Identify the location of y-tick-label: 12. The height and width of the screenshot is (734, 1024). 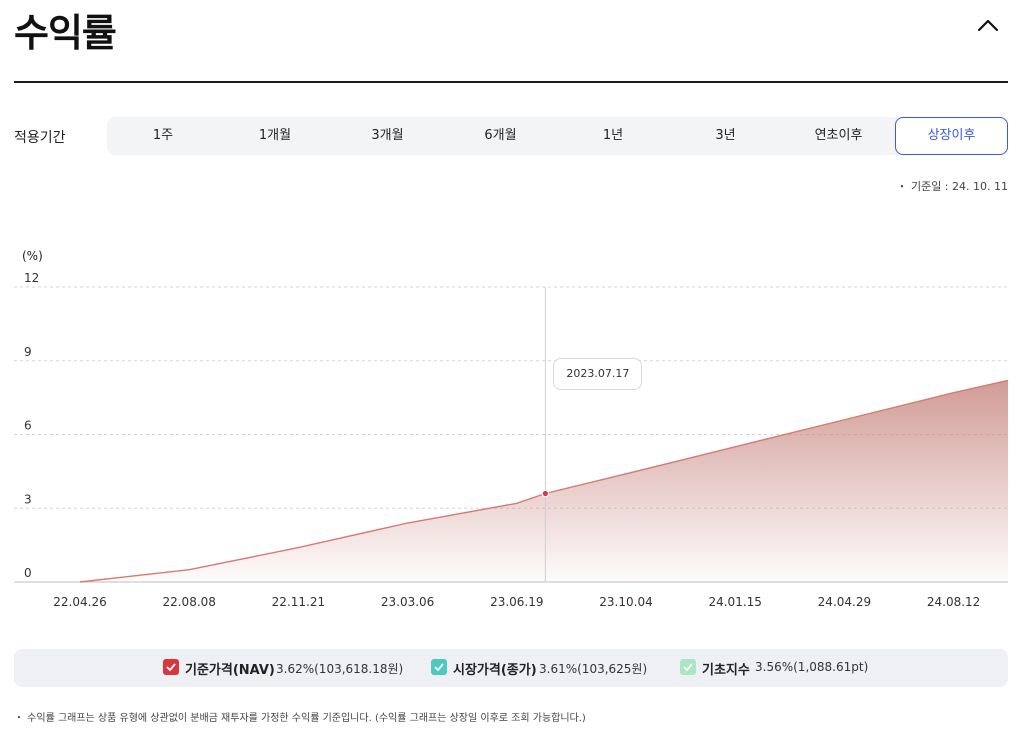
(31, 278).